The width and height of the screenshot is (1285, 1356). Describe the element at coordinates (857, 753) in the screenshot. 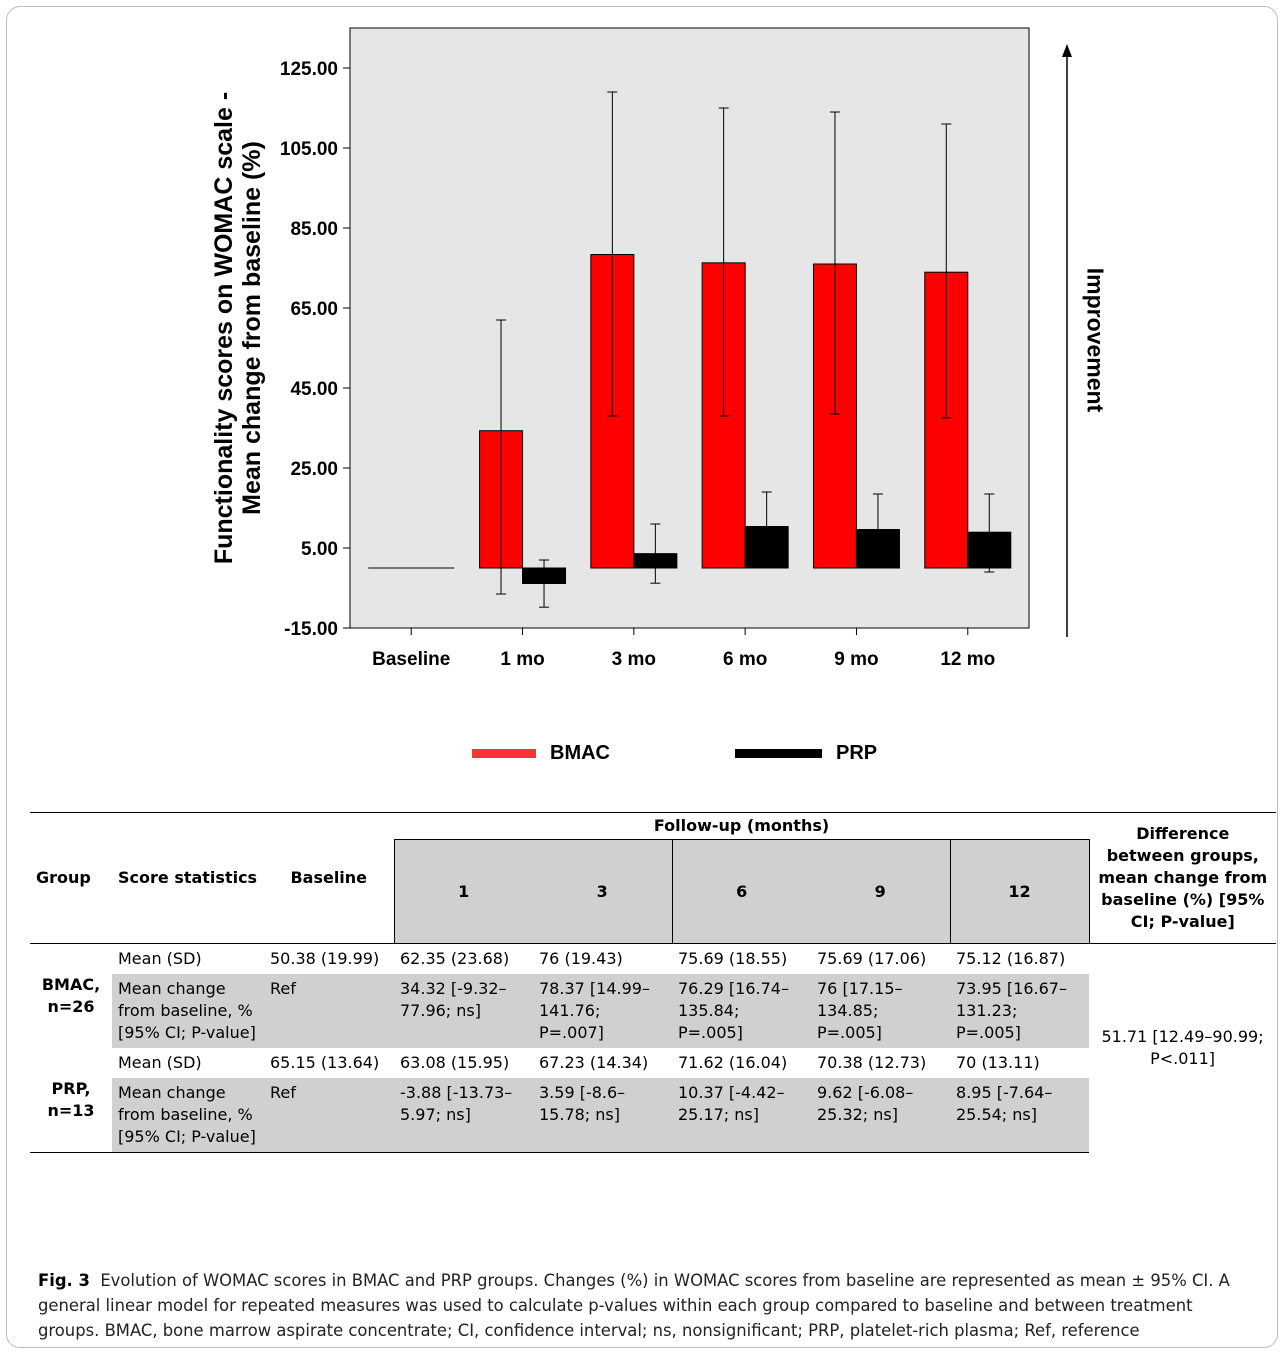

I see `legend-label-prp: PRP` at that location.